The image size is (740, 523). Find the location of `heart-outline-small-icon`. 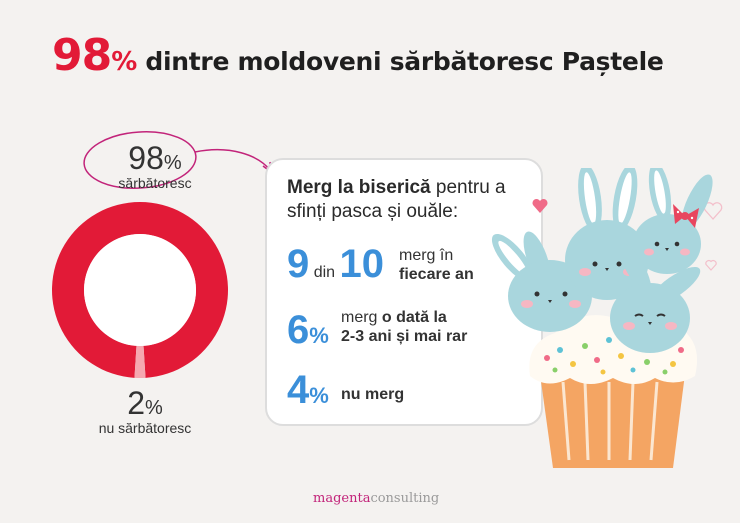

heart-outline-small-icon is located at coordinates (711, 265).